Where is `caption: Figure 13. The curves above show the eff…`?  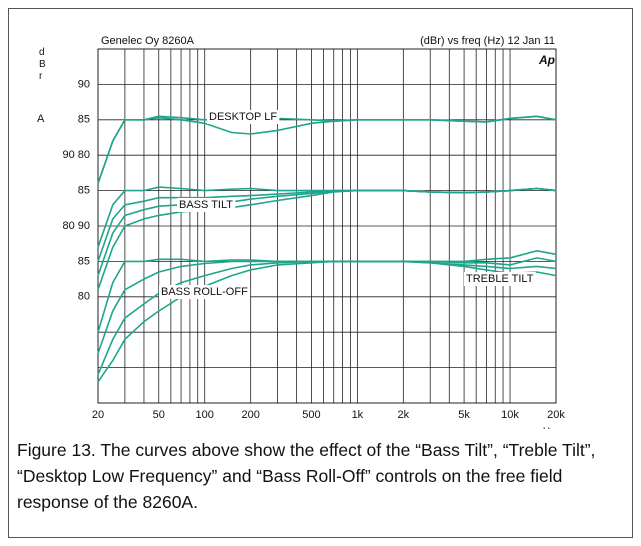 caption: Figure 13. The curves above show the eff… is located at coordinates (306, 476).